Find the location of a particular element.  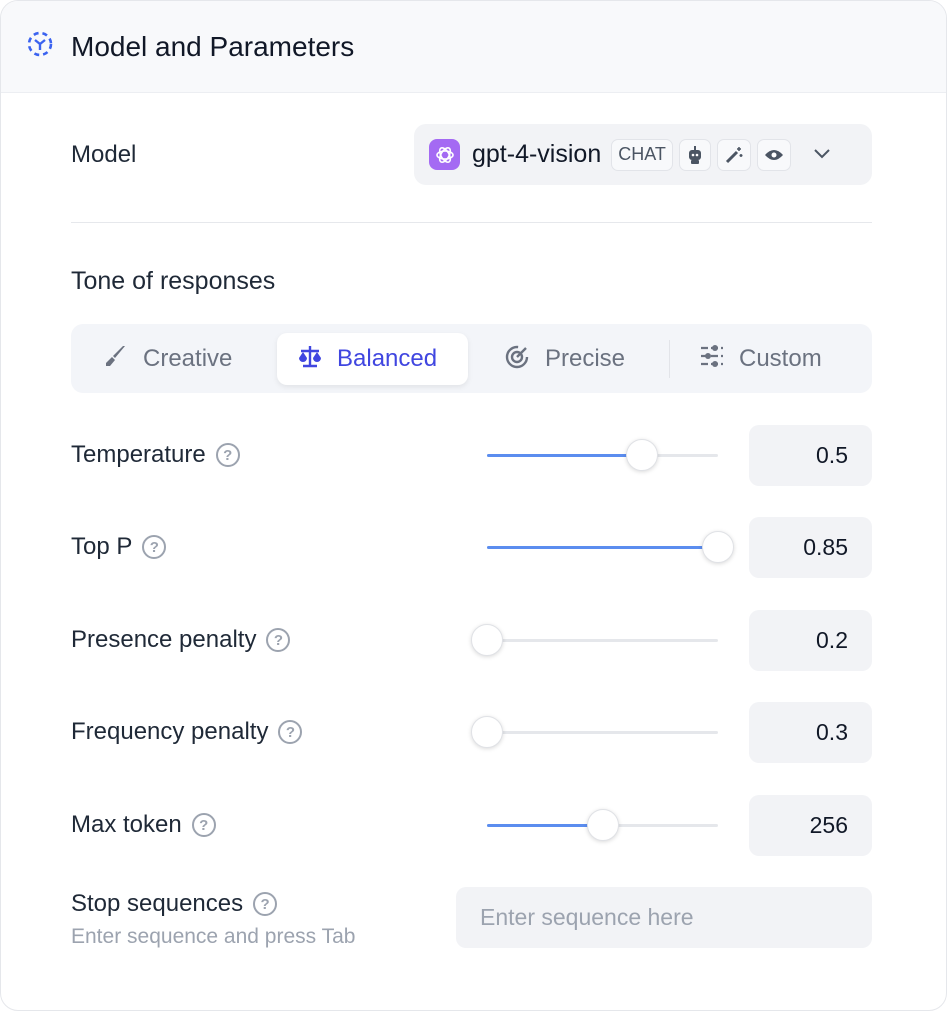

temperature-value-input: 0.5 is located at coordinates (810, 455).